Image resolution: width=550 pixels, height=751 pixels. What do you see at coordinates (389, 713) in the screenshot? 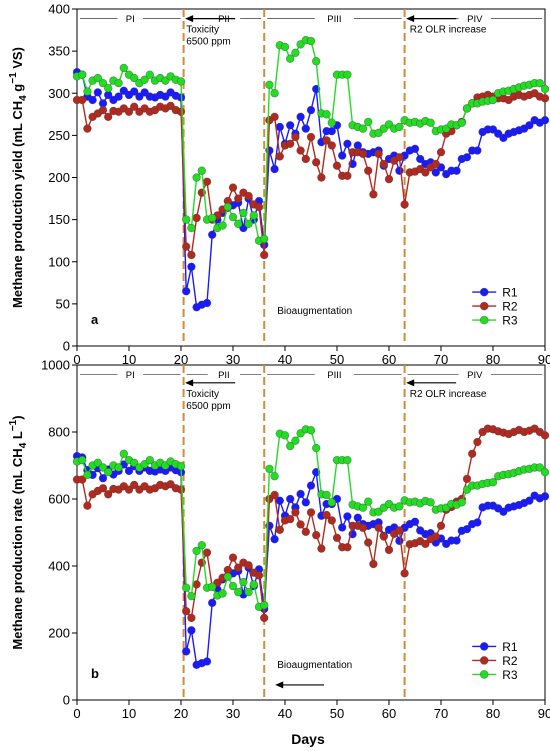
I see `x-tick-label: 60` at bounding box center [389, 713].